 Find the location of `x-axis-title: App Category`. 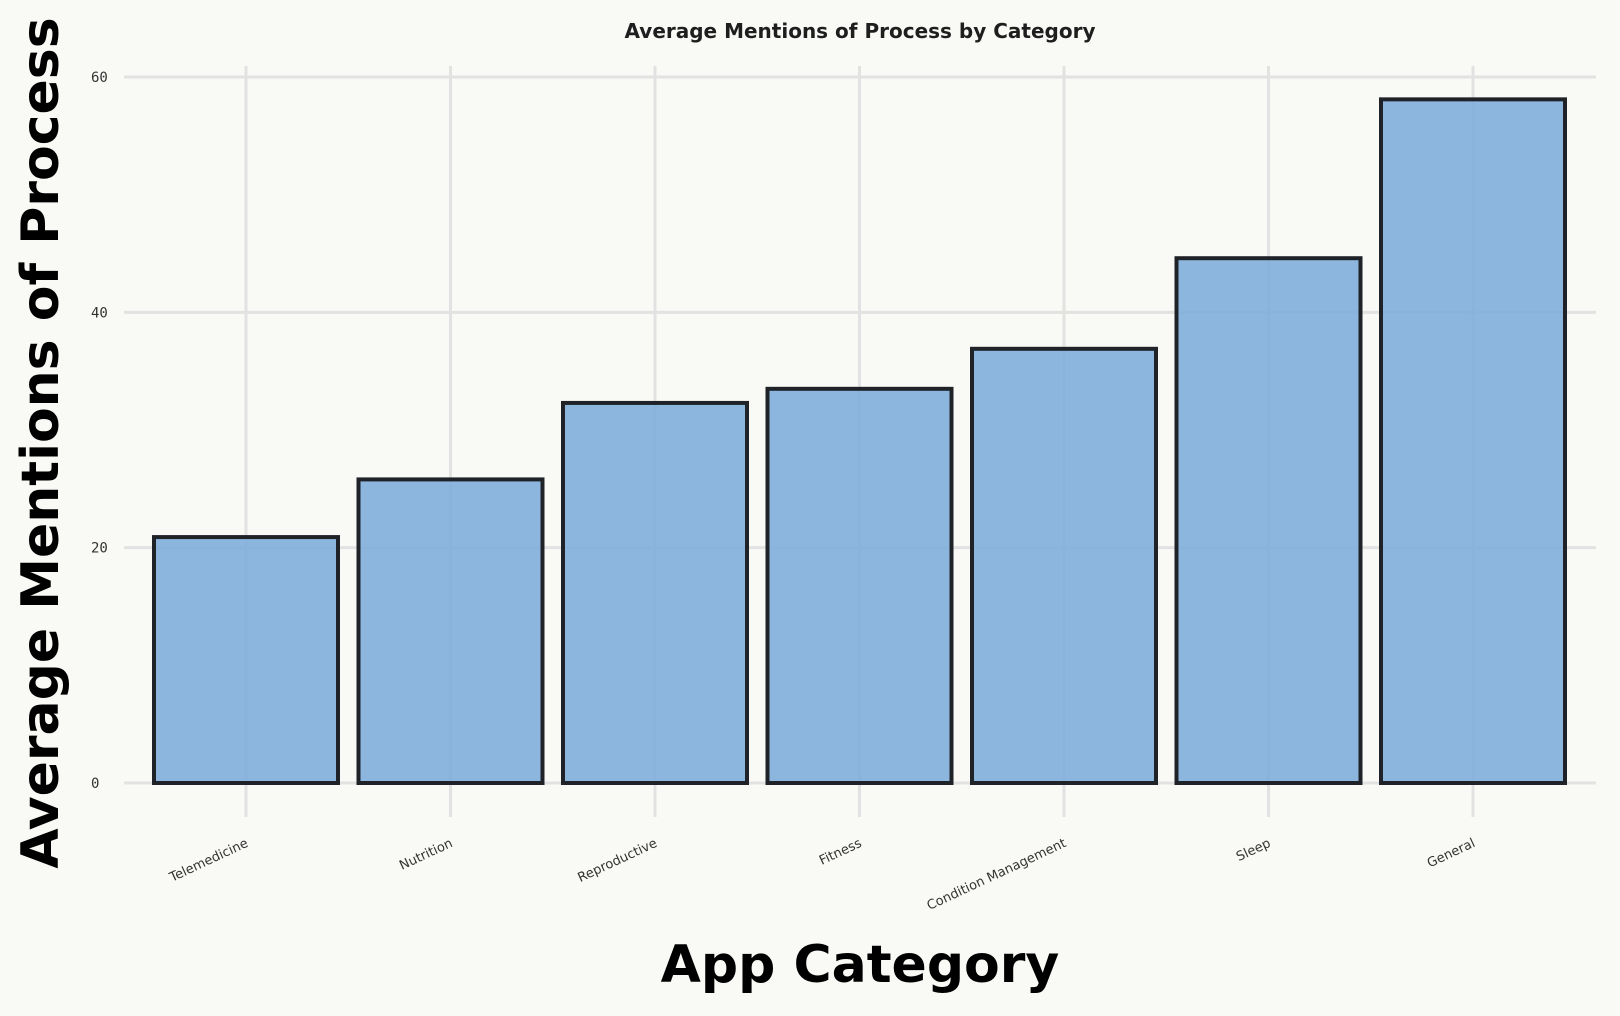

x-axis-title: App Category is located at coordinates (860, 965).